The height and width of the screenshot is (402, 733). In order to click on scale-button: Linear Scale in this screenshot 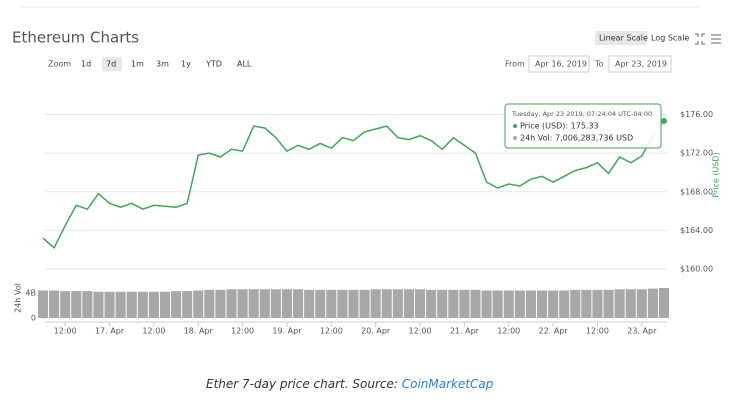, I will do `click(623, 38)`.